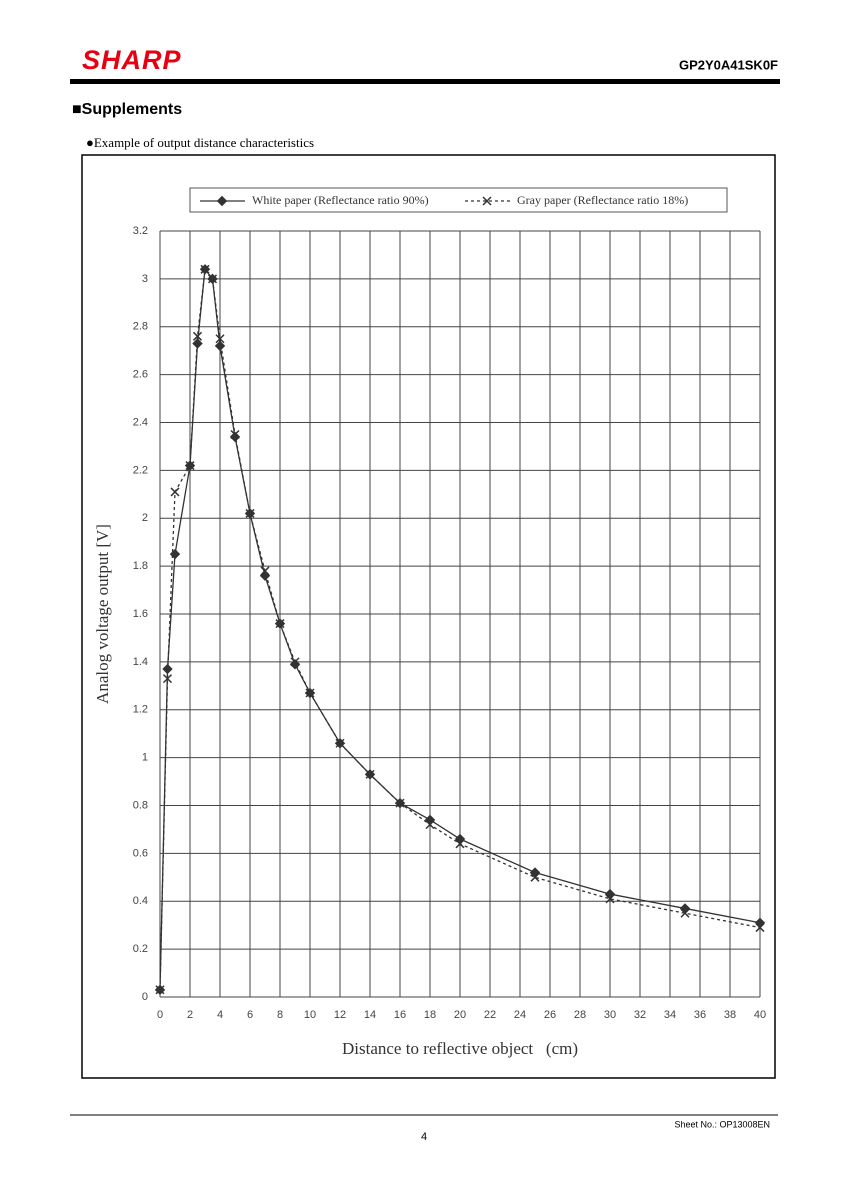 This screenshot has height=1200, width=848. Describe the element at coordinates (140, 949) in the screenshot. I see `y-tick-label: 0.2` at that location.